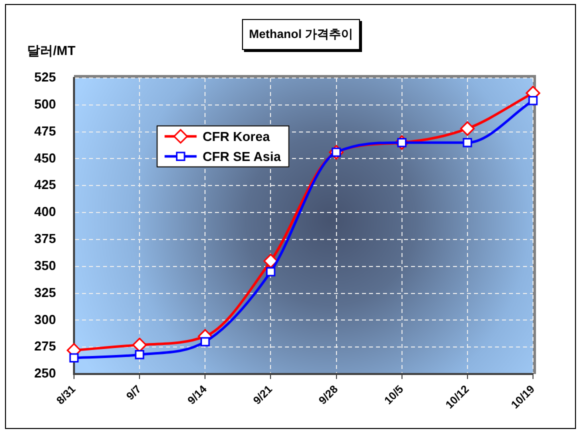 This screenshot has width=580, height=433. What do you see at coordinates (45, 130) in the screenshot?
I see `y-tick-label: 475` at bounding box center [45, 130].